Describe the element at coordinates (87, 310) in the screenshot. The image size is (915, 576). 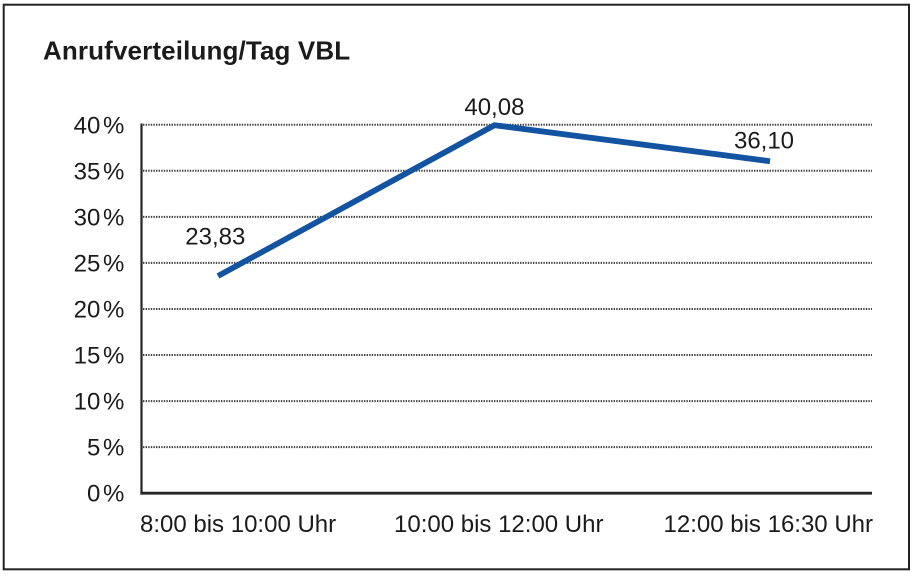
I see `svg-text: 20` at that location.